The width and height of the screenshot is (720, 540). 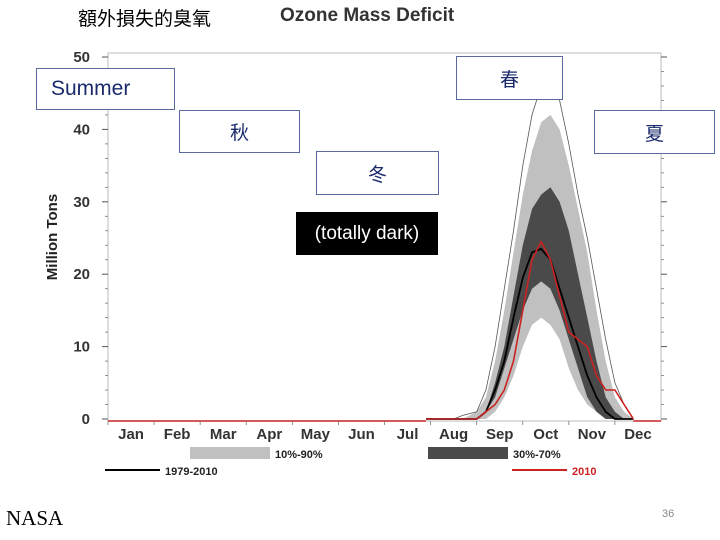 What do you see at coordinates (239, 131) in the screenshot?
I see `annotation-autumn: 秋` at bounding box center [239, 131].